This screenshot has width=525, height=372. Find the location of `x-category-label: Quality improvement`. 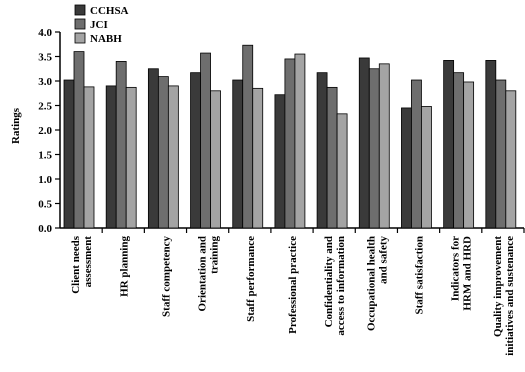

x-category-label: Quality improvement is located at coordinates (498, 286).